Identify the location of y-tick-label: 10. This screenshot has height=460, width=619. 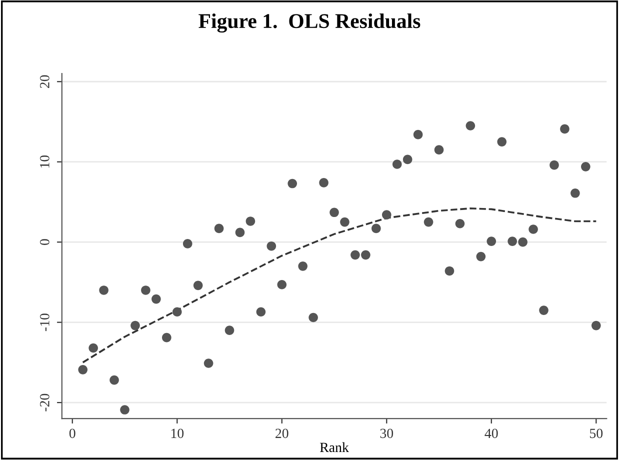
(45, 161).